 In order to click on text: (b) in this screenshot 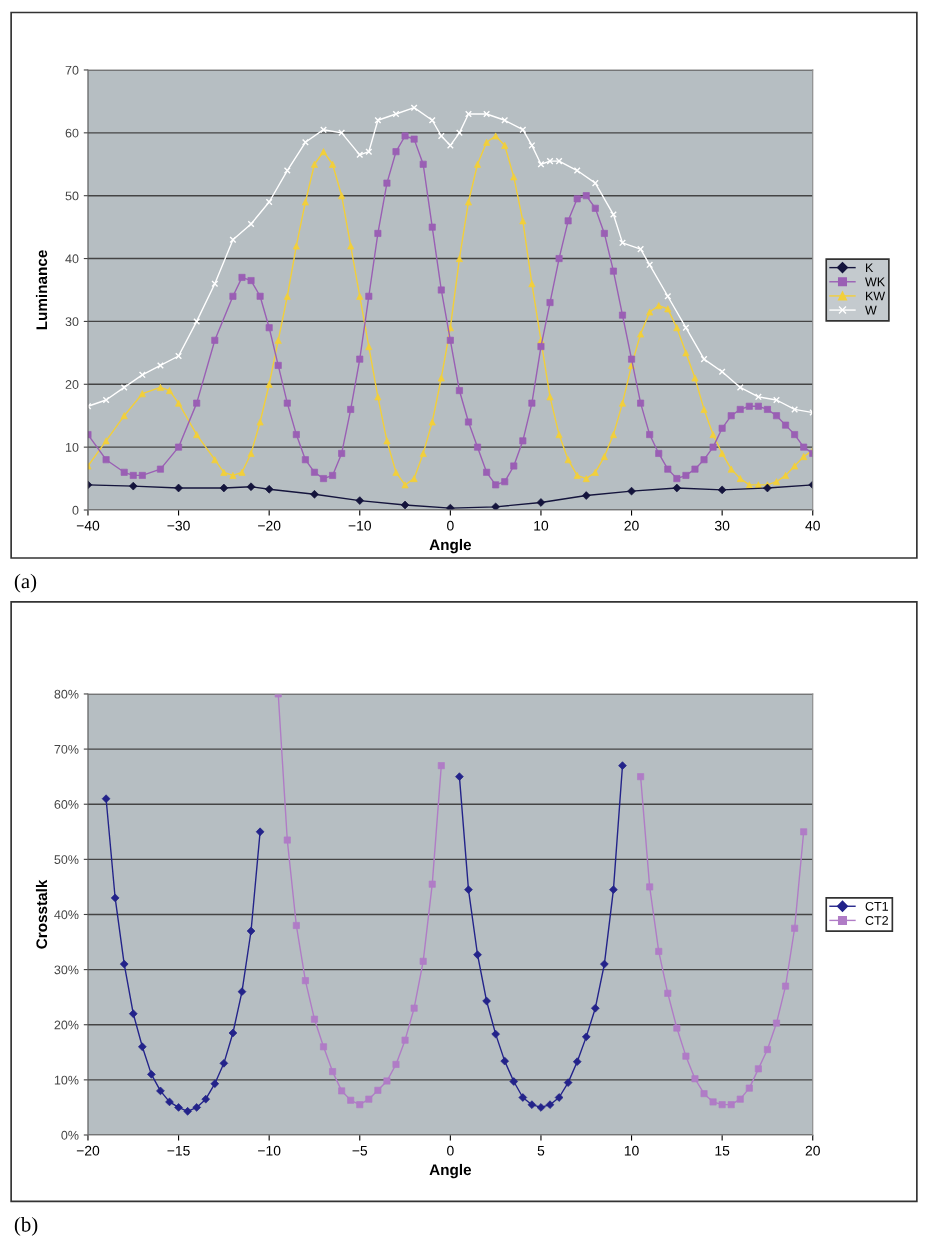, I will do `click(26, 1226)`.